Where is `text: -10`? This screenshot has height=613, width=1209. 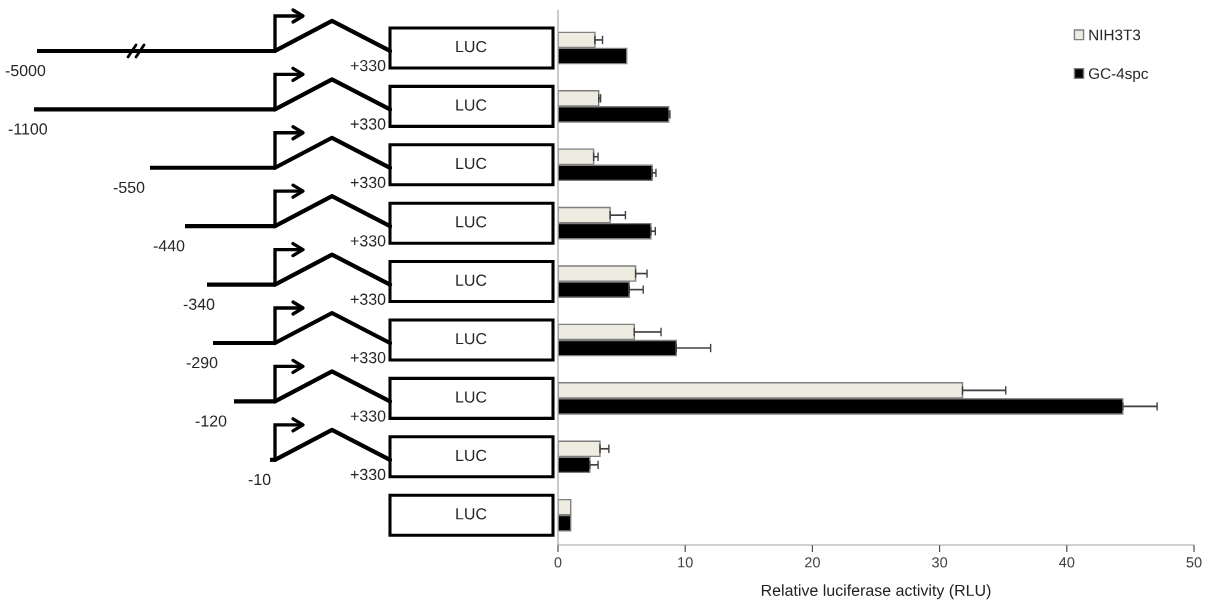
text: -10 is located at coordinates (259, 479).